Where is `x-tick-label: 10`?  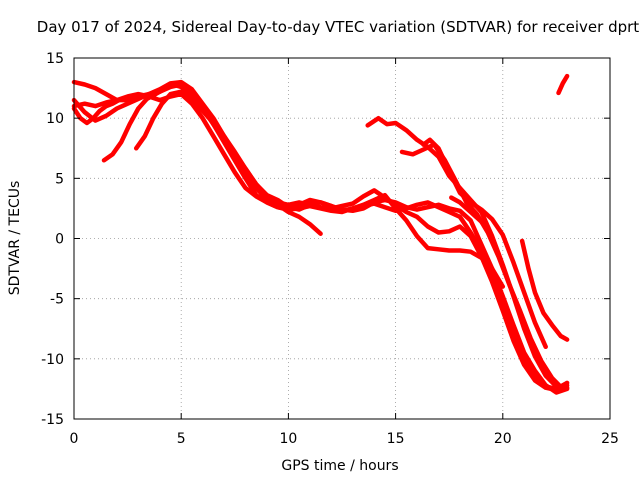
x-tick-label: 10 is located at coordinates (288, 439).